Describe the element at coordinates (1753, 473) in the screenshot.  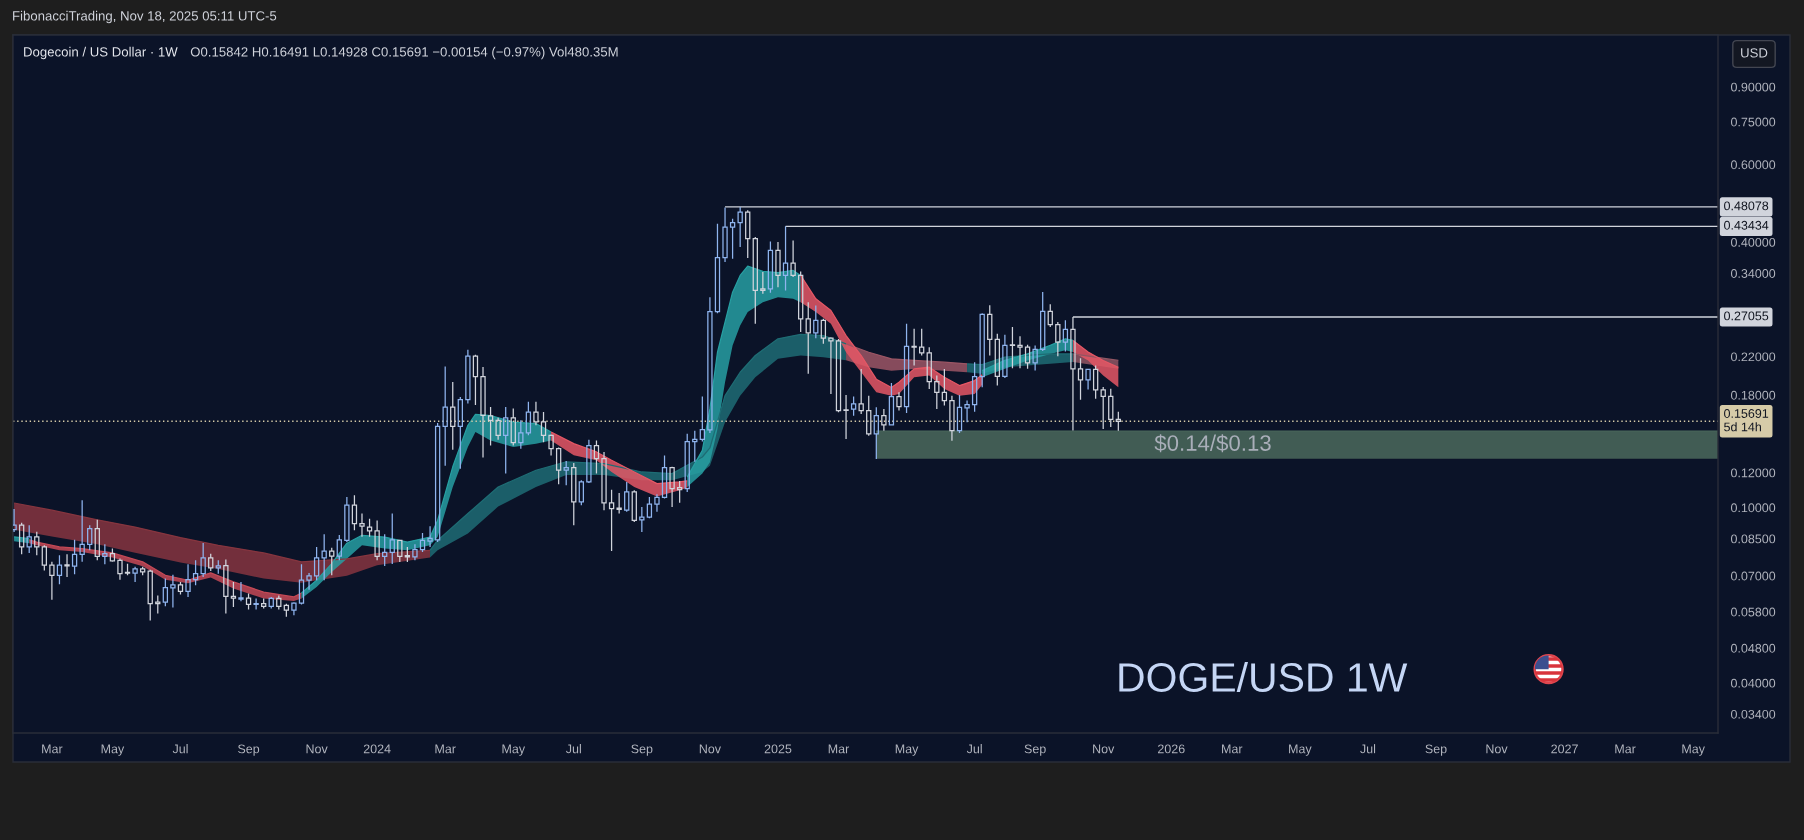
I see `y-tick-label: 0.12000` at that location.